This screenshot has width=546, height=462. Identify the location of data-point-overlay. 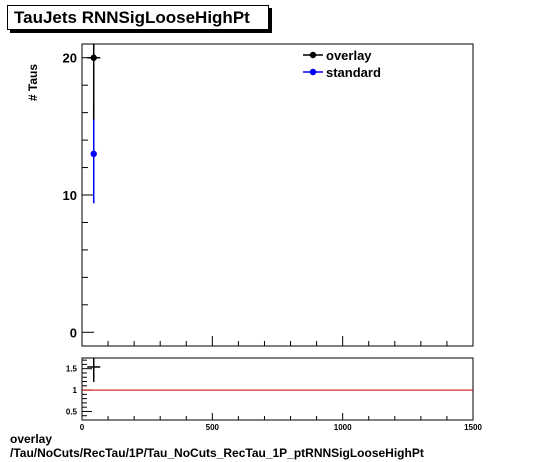
(93, 57).